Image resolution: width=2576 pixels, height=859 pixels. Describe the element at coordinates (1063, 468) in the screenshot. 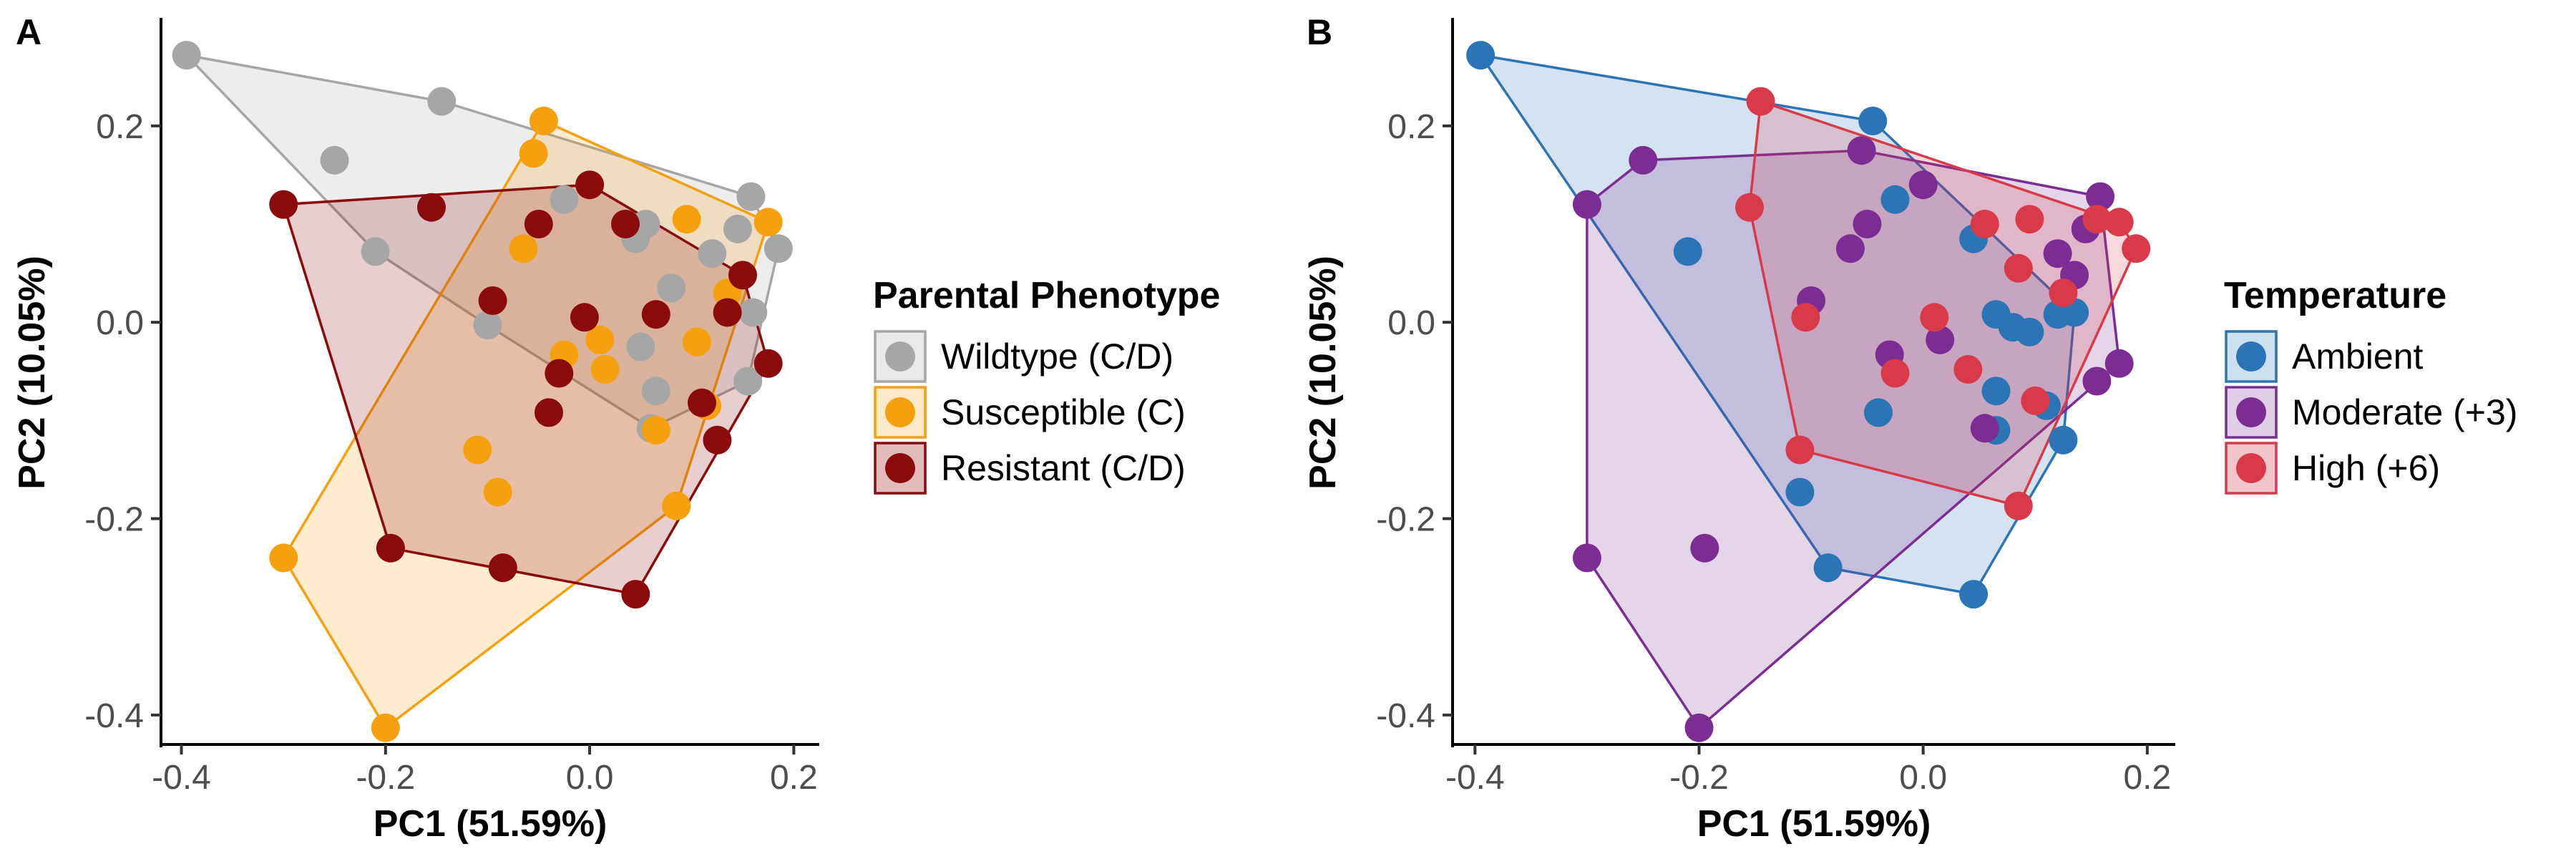

I see `legend-label: Resistant (C/D)` at that location.